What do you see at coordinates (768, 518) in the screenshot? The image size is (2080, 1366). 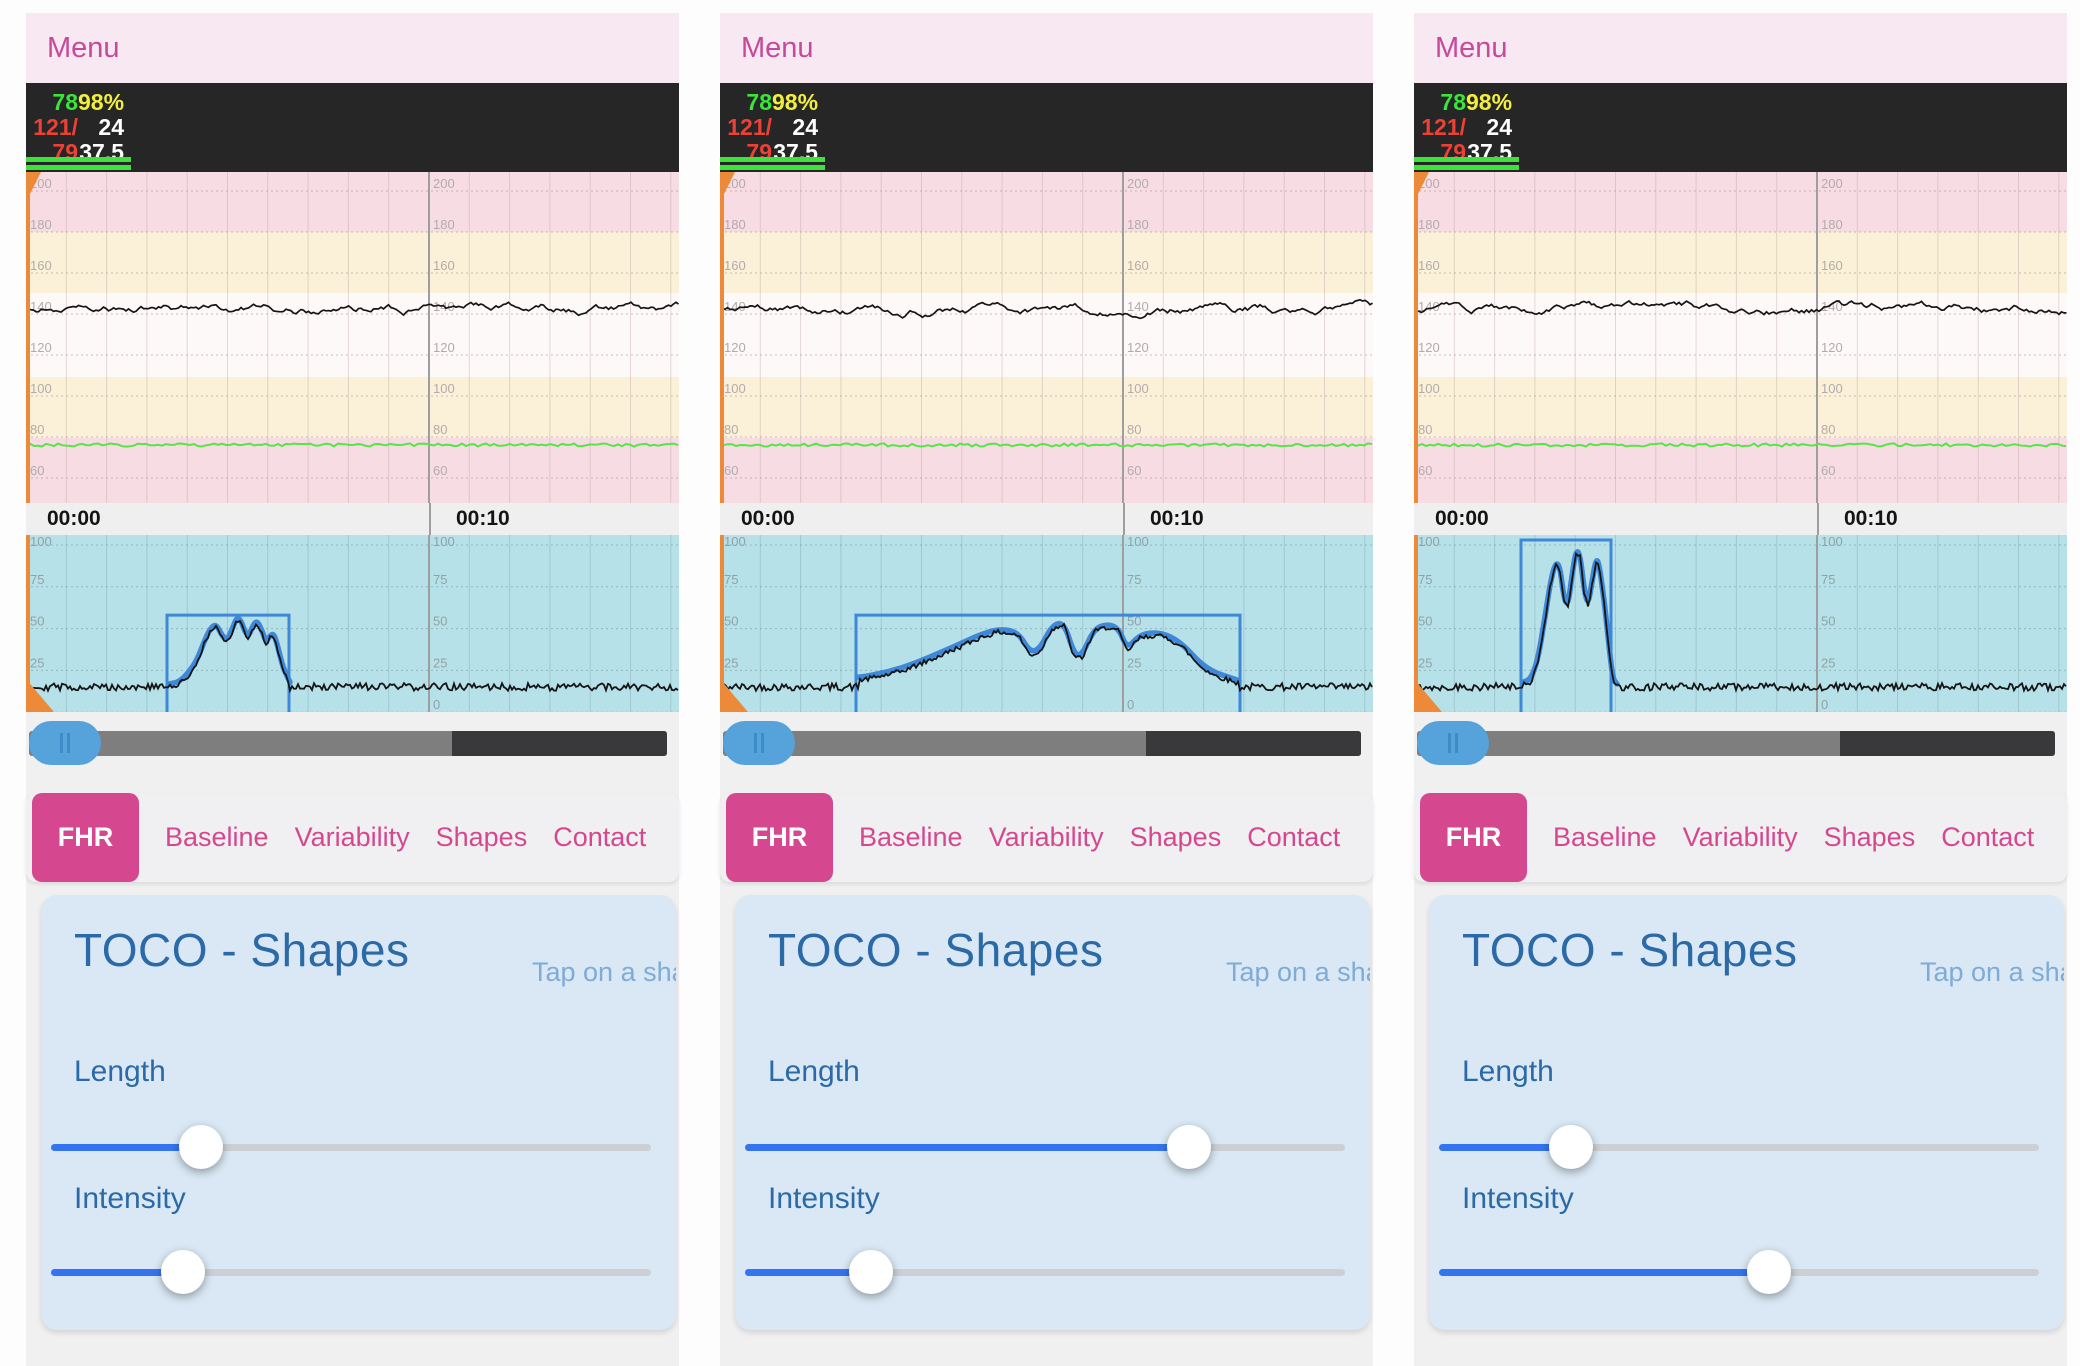 I see `time-label-start: 00:00` at bounding box center [768, 518].